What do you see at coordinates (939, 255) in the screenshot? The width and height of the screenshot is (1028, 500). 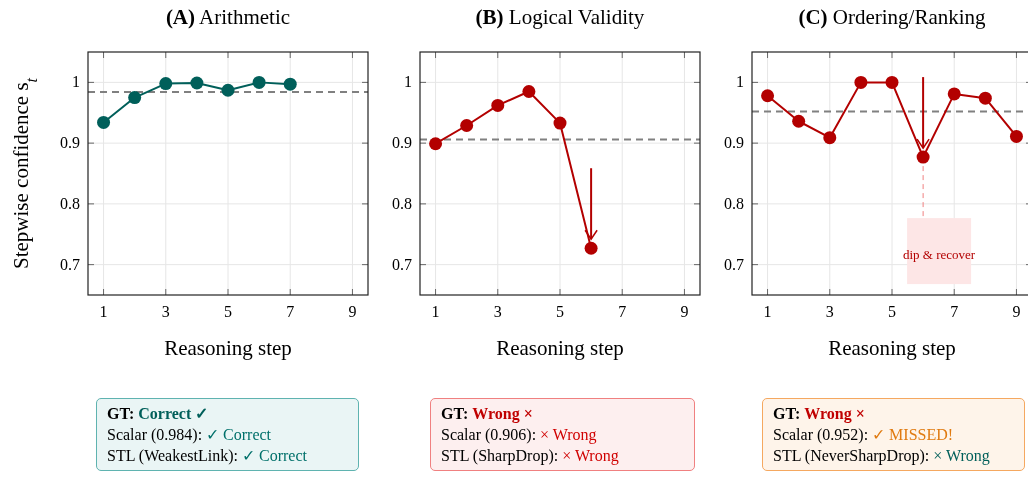 I see `annotation: dip & recover` at bounding box center [939, 255].